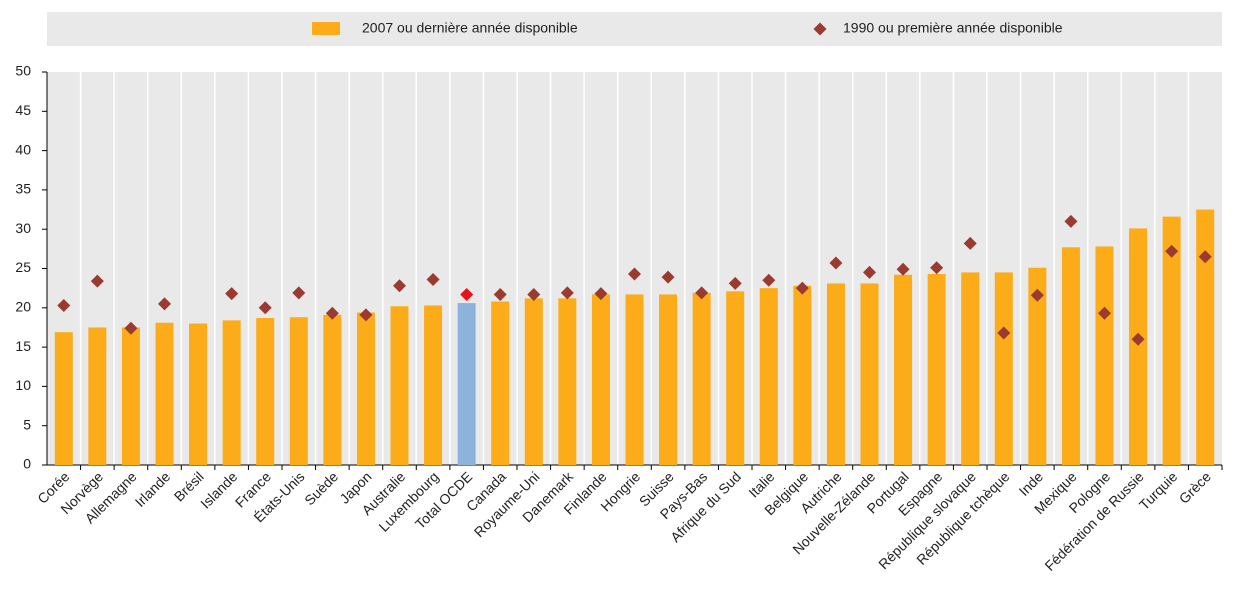  Describe the element at coordinates (321, 488) in the screenshot. I see `x-tick-label: Suède` at that location.